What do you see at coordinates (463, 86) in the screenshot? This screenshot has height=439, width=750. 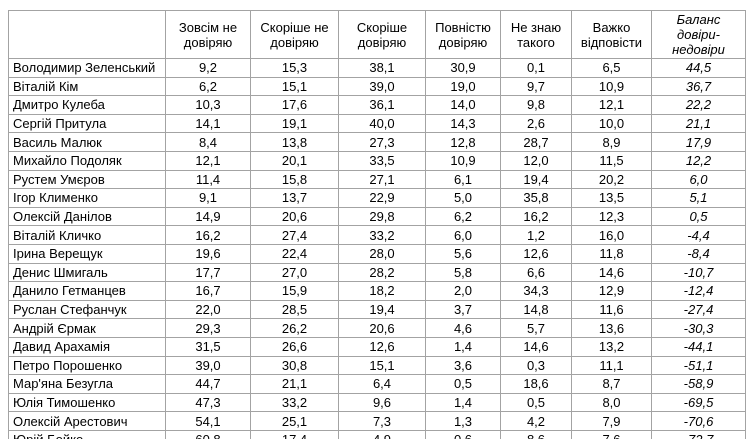 I see `value-cell: 19,0` at bounding box center [463, 86].